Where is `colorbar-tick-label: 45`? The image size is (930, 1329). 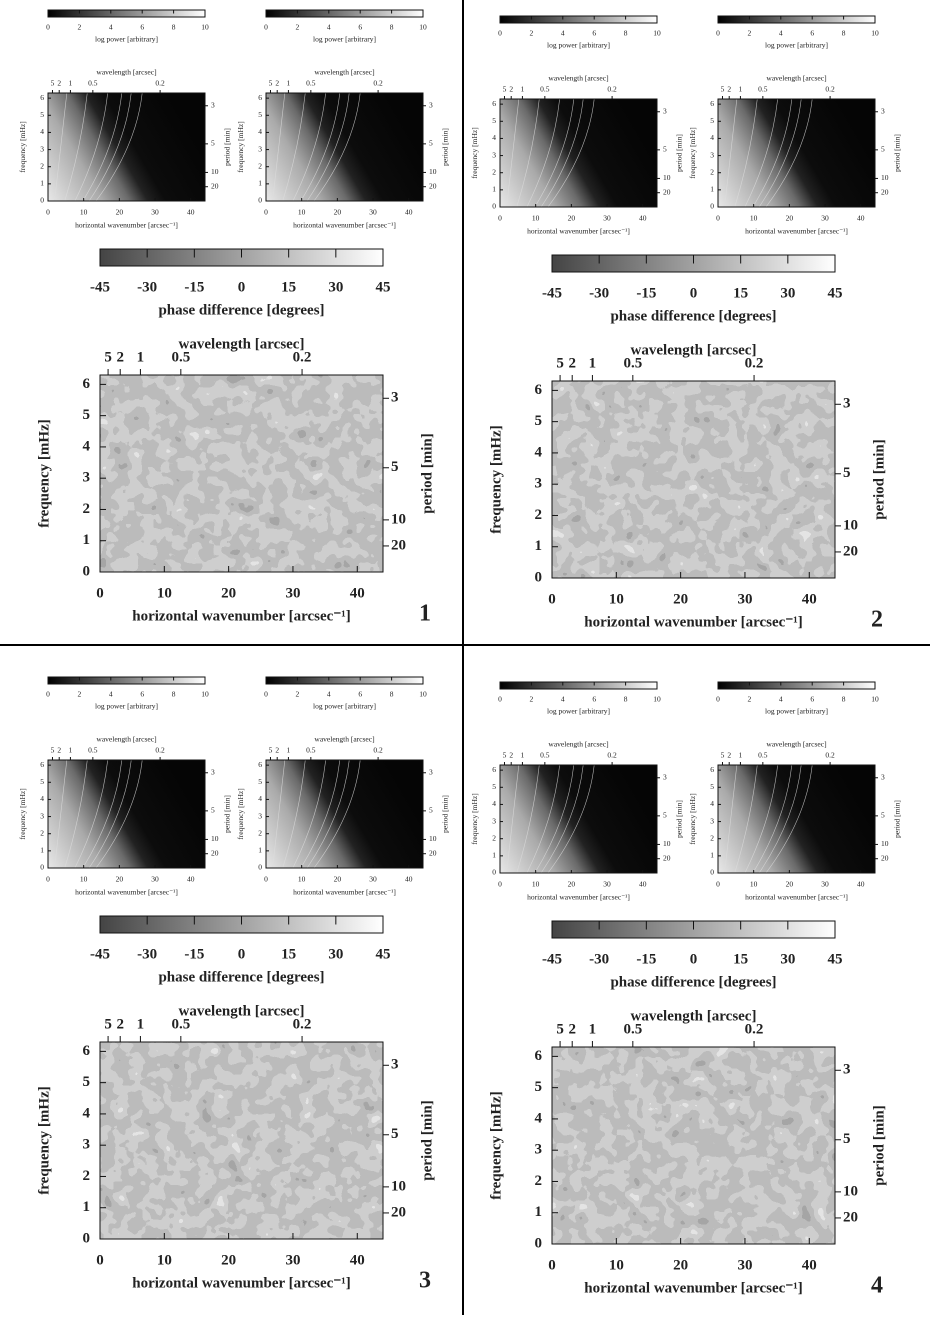 colorbar-tick-label: 45 is located at coordinates (835, 959).